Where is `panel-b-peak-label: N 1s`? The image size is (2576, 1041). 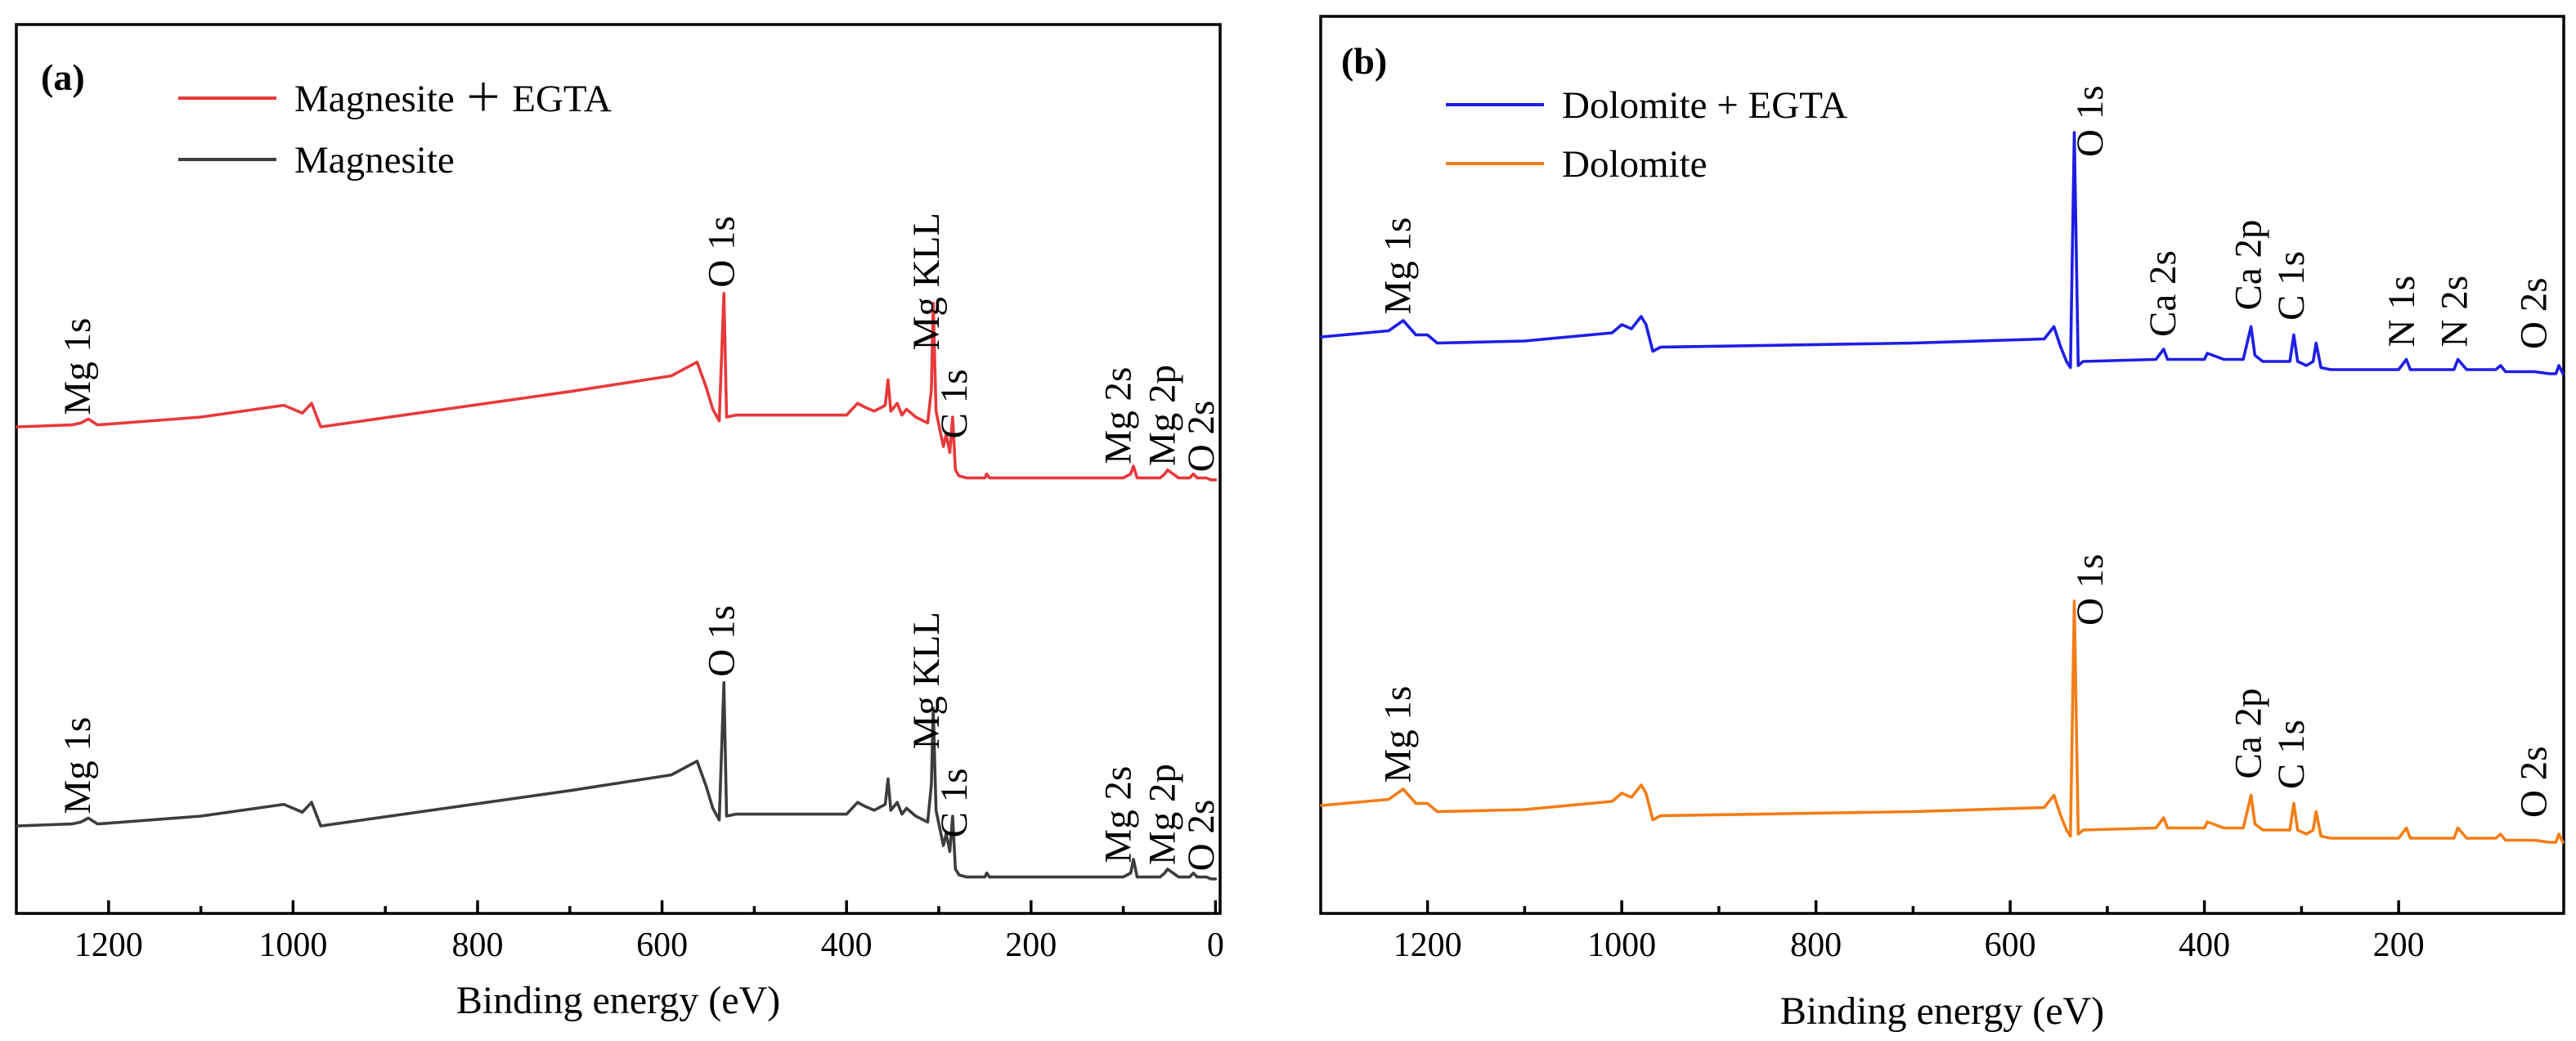 panel-b-peak-label: N 1s is located at coordinates (2402, 311).